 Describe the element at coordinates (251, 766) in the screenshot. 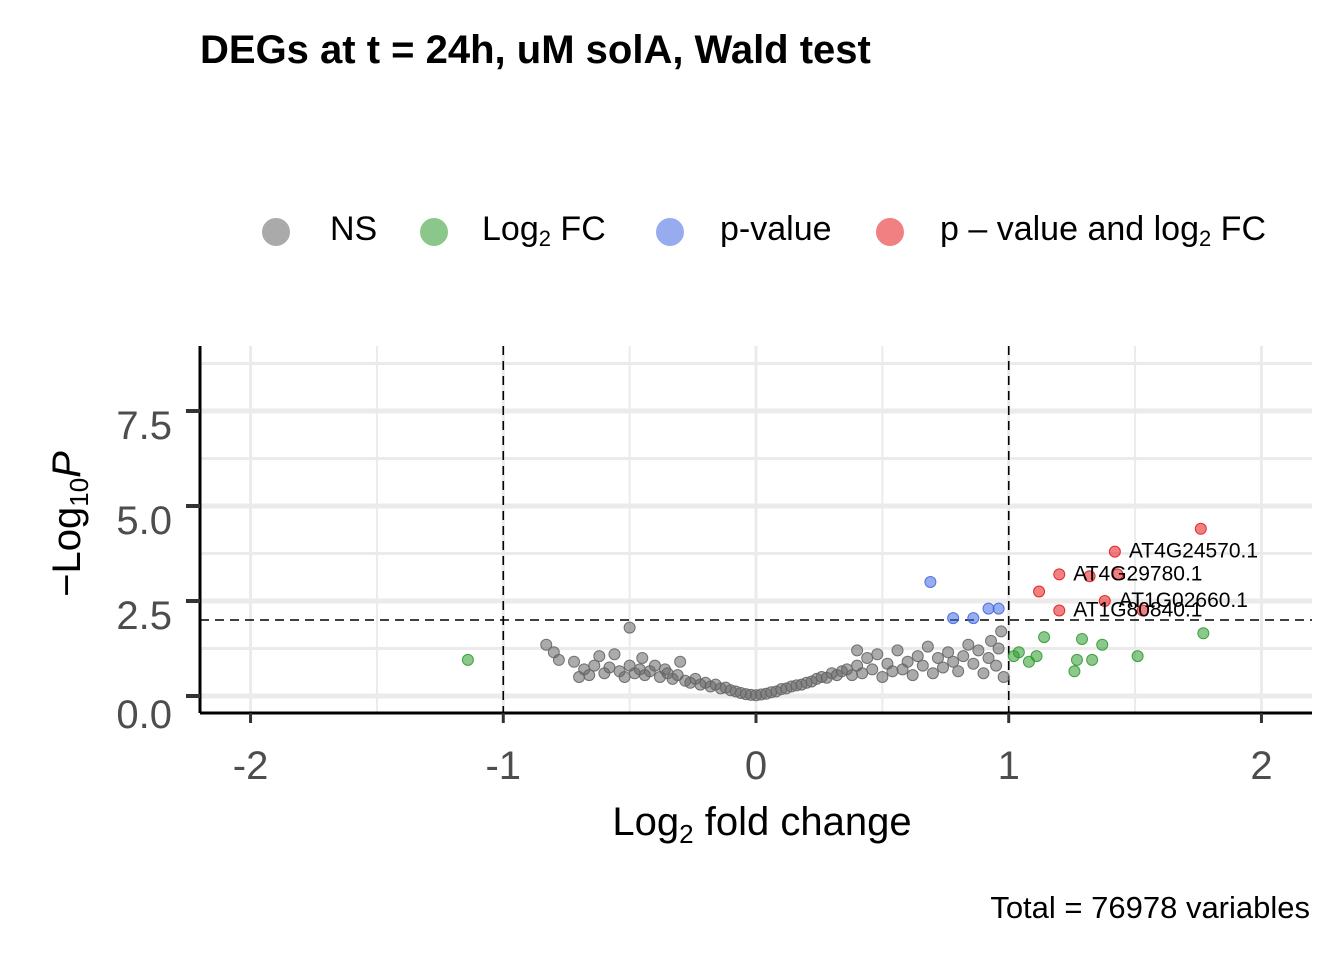

I see `x-tick-label: -2` at that location.